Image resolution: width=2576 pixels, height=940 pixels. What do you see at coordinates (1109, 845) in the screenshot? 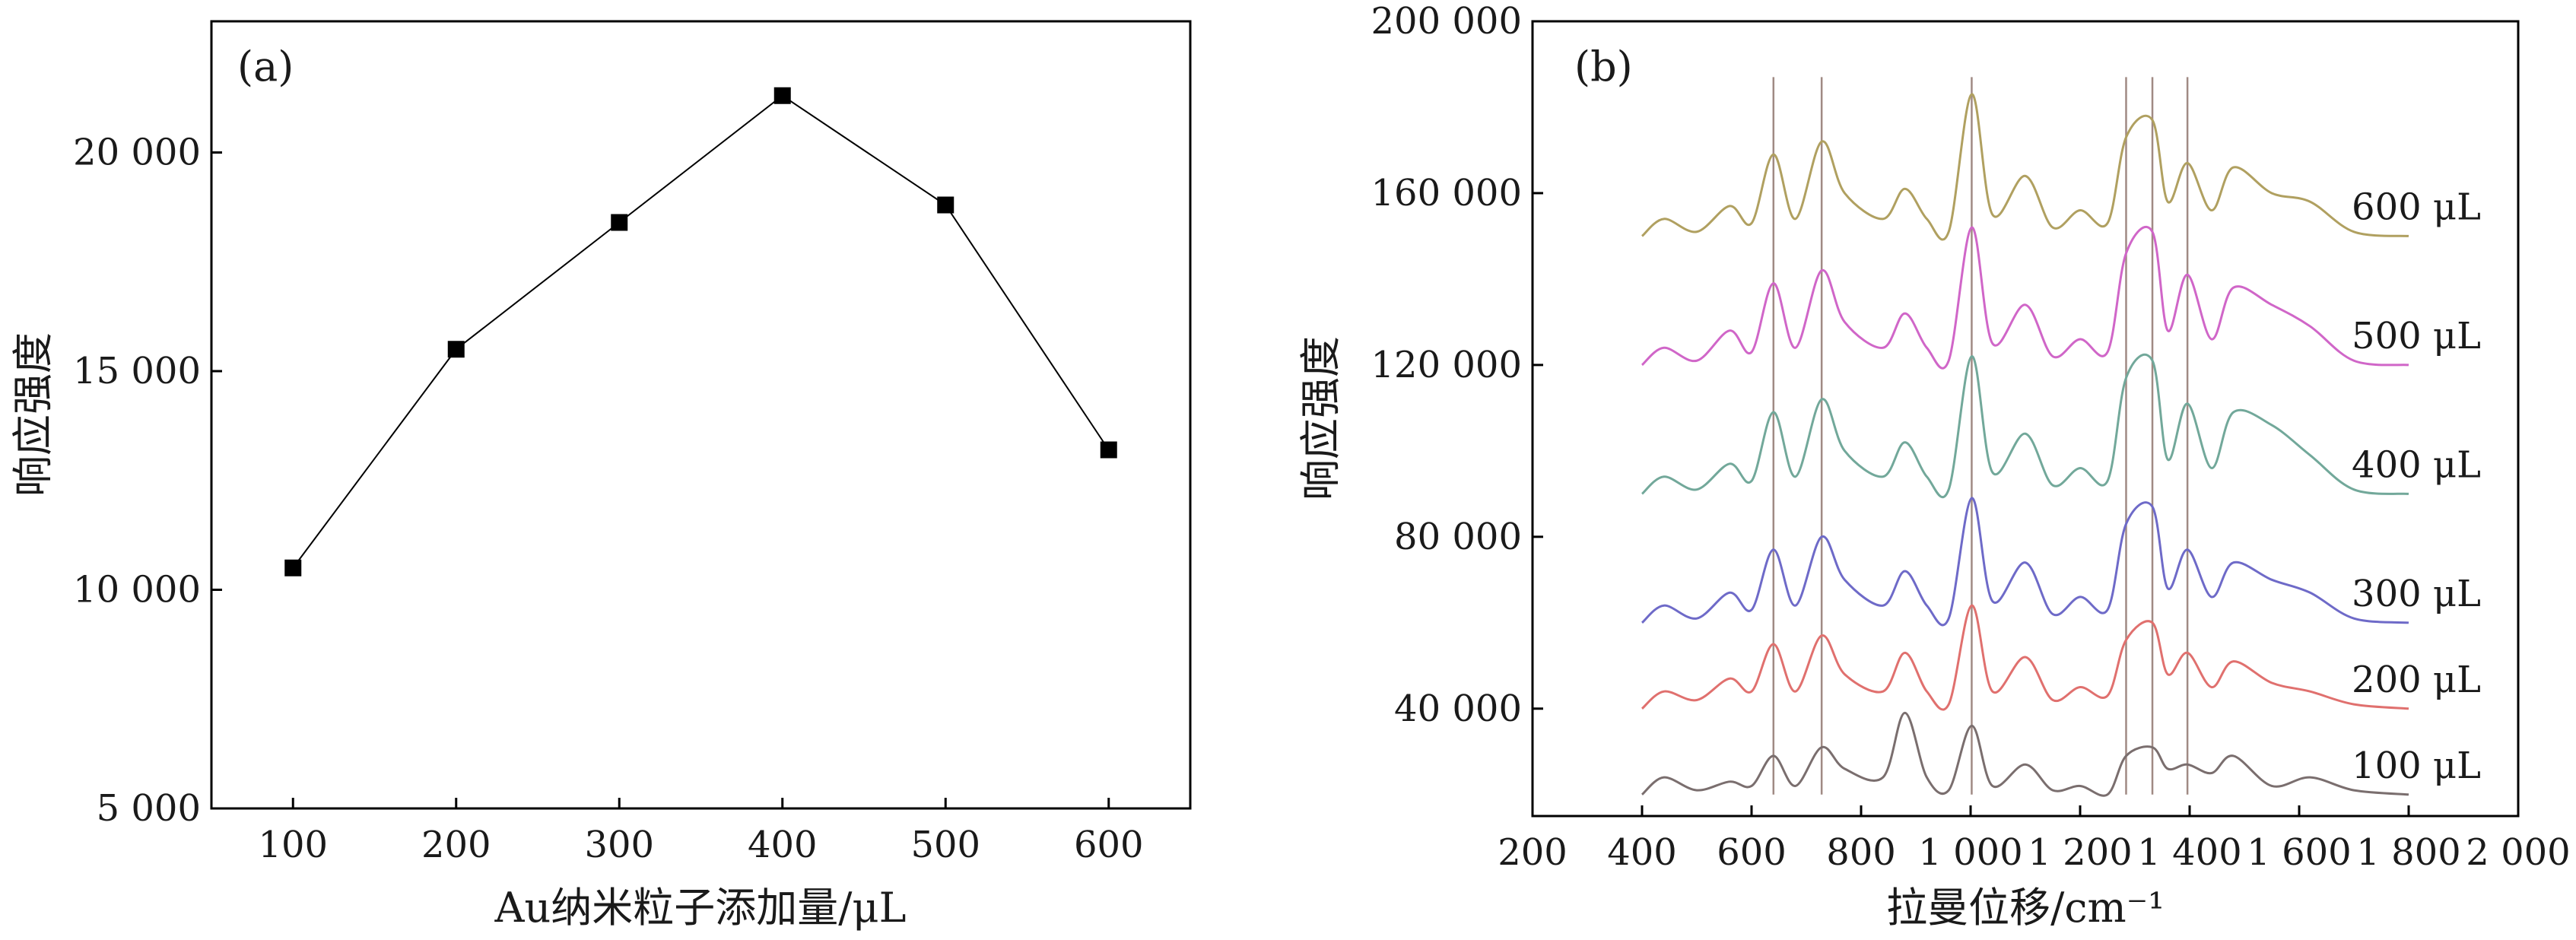
I see `x-tick-label-a: 600` at bounding box center [1109, 845].